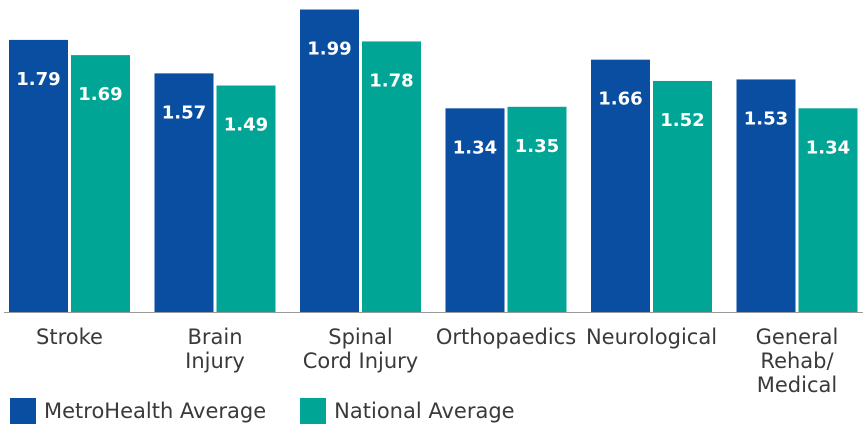 The width and height of the screenshot is (867, 437). I want to click on bar-value-label-national-1: 1.49, so click(246, 125).